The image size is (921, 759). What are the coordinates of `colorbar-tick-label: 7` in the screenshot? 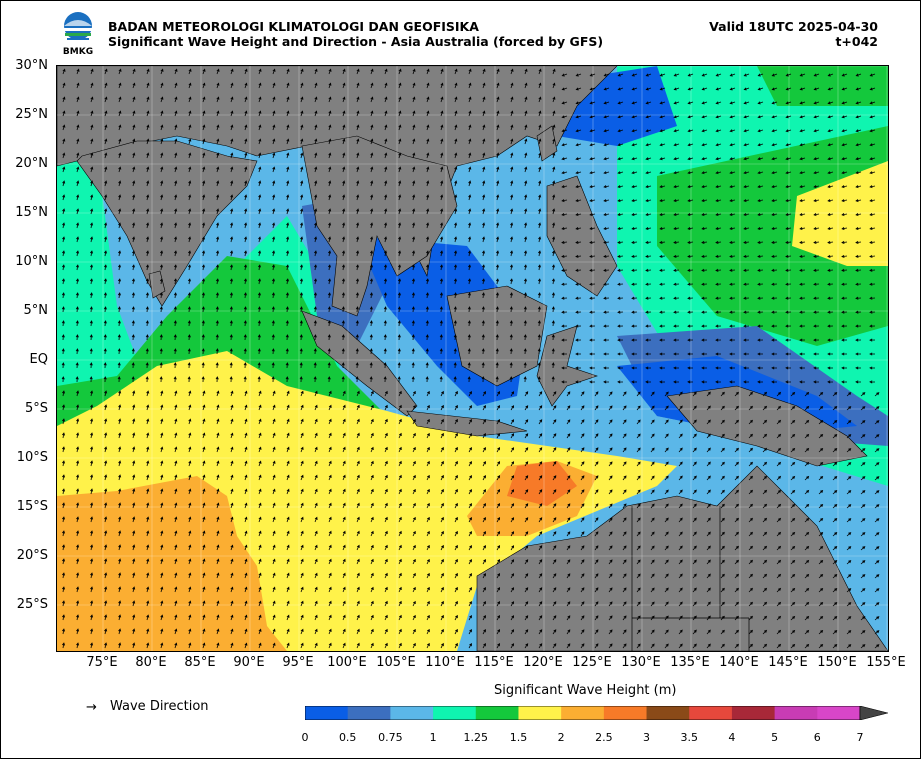 It's located at (860, 737).